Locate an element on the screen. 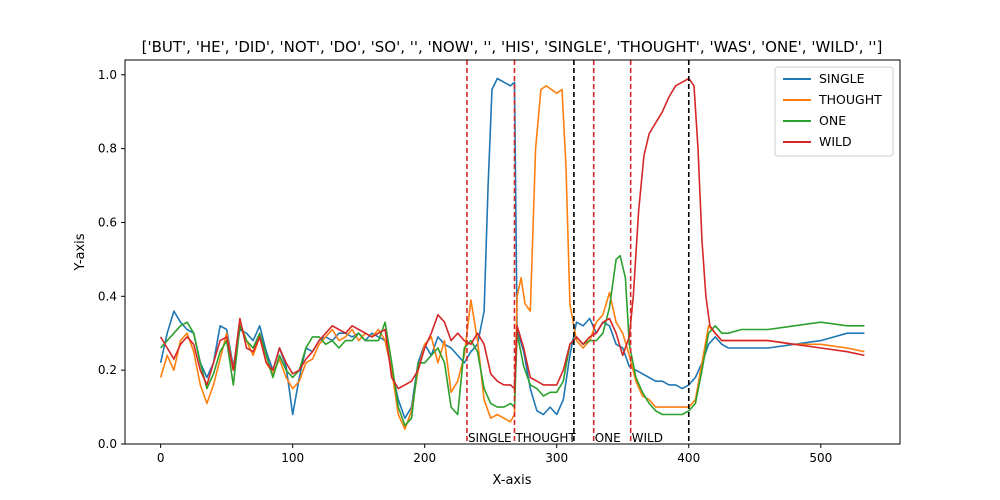 The width and height of the screenshot is (1000, 500). x-tick-label: 300 is located at coordinates (556, 458).